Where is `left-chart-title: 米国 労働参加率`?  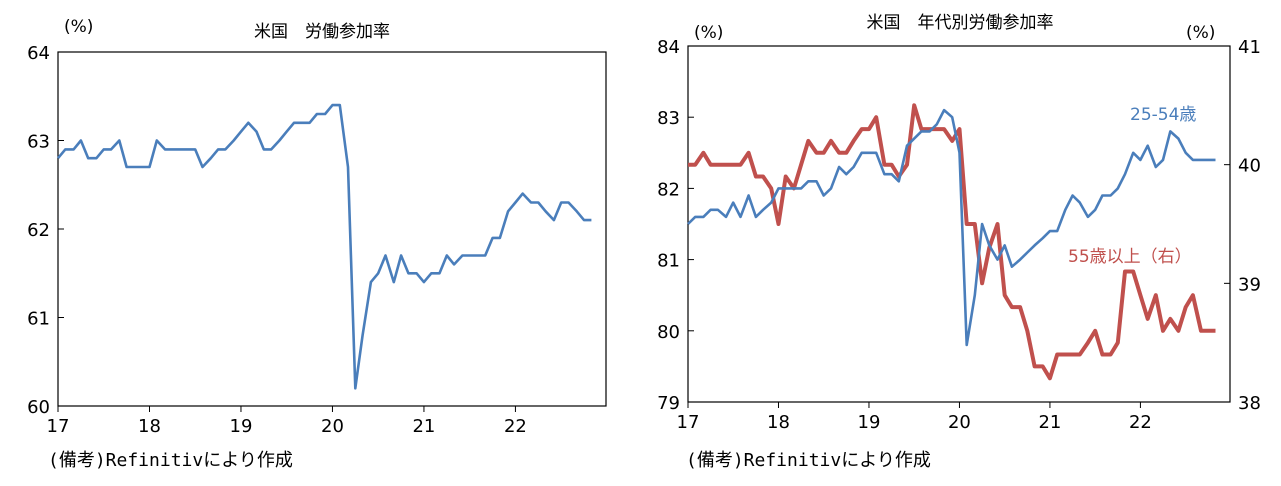
left-chart-title: 米国 労働参加率 is located at coordinates (322, 32).